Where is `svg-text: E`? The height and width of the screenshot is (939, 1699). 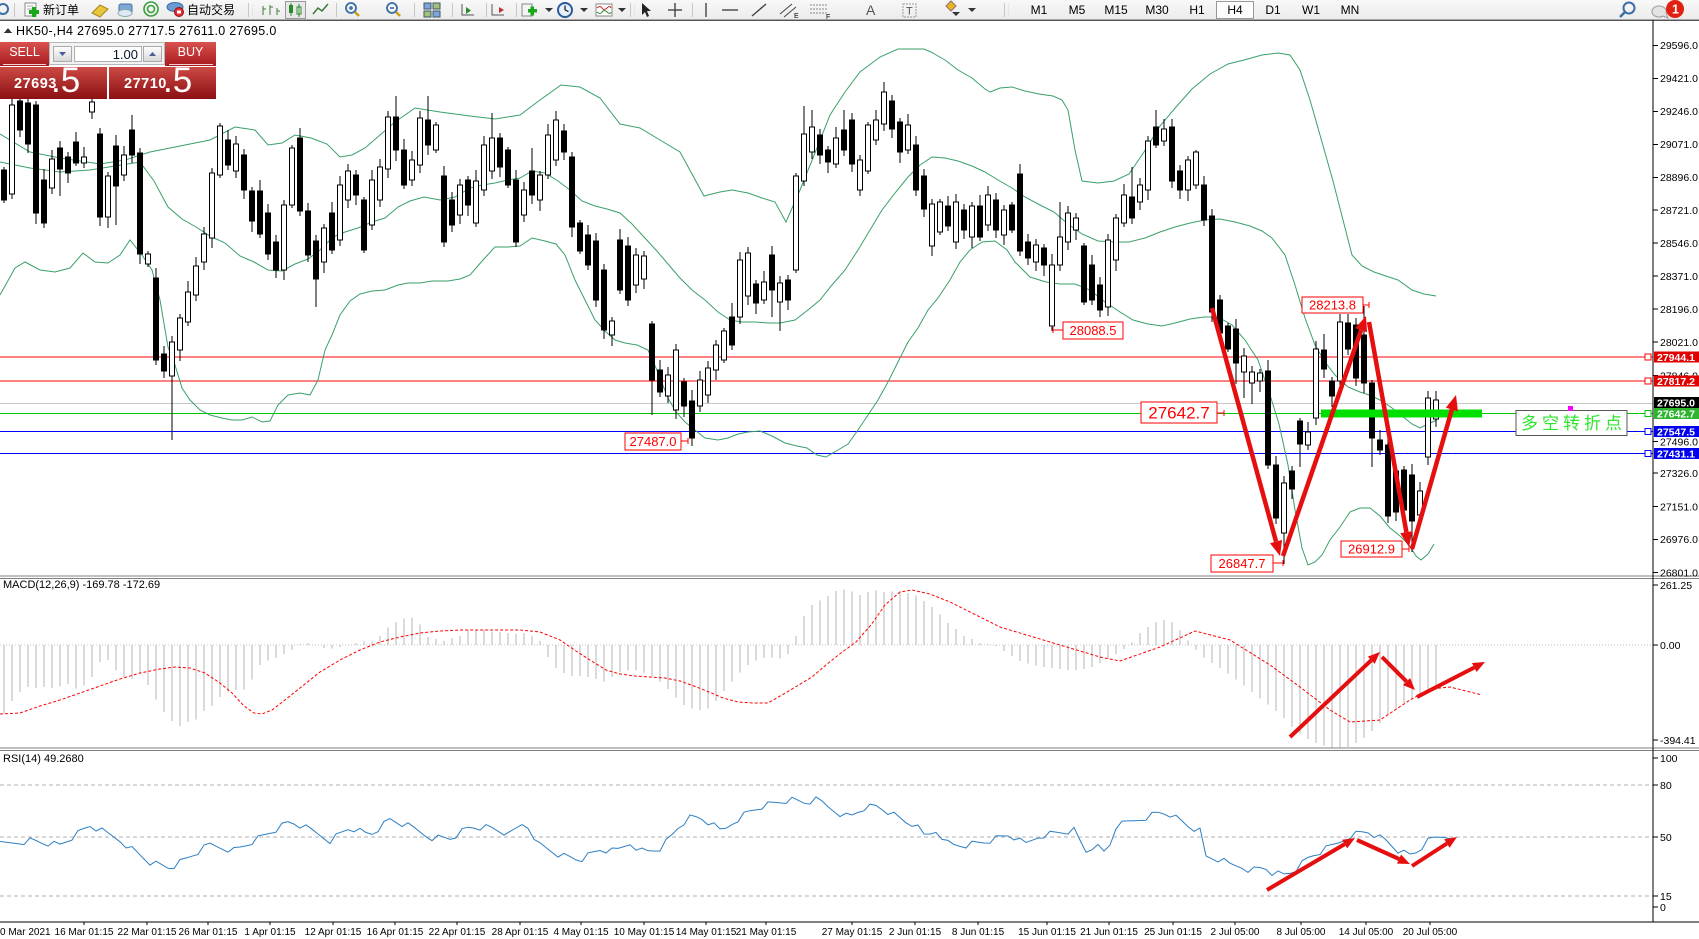
svg-text: E is located at coordinates (796, 16).